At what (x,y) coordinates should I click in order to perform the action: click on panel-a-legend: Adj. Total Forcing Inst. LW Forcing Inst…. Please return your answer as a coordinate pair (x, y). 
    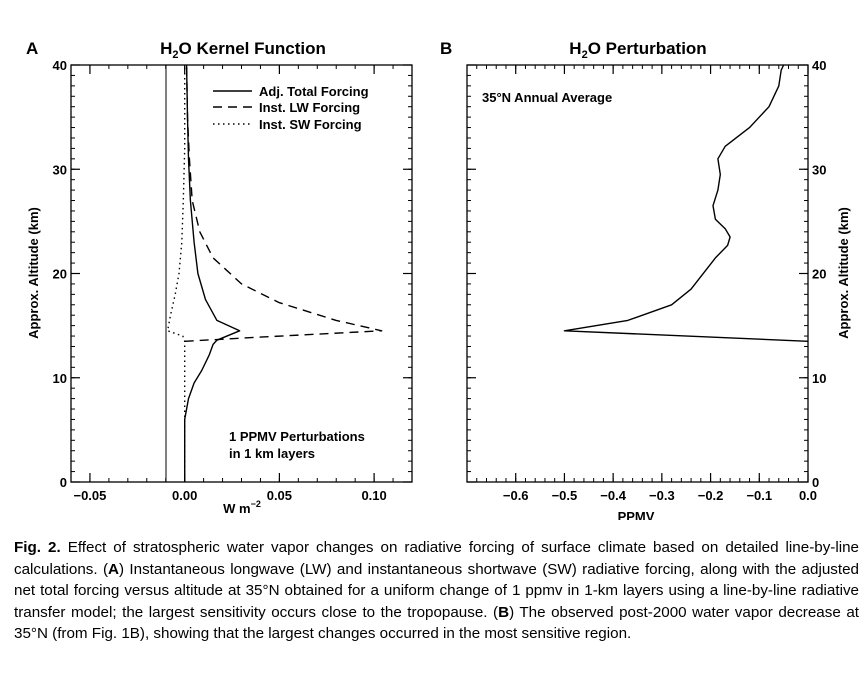
    Looking at the image, I should click on (291, 108).